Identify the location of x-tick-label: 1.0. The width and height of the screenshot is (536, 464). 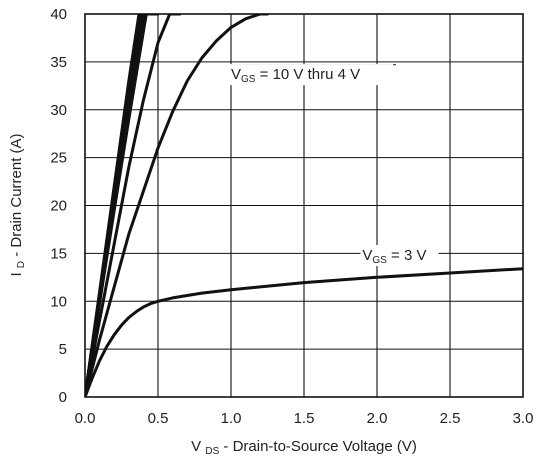
(231, 418).